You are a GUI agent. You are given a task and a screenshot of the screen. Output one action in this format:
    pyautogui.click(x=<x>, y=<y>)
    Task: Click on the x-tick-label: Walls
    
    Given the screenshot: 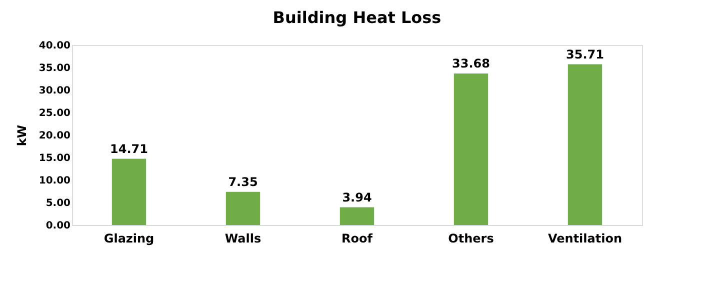 What is the action you would take?
    pyautogui.click(x=243, y=239)
    